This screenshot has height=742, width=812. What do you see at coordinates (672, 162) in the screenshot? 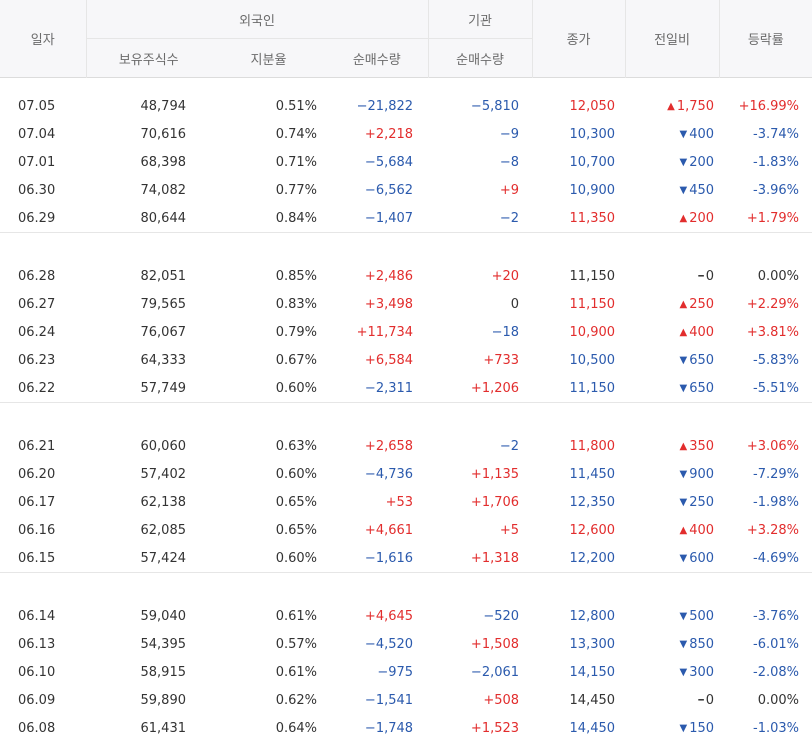
I see `cell-change: ▼200` at bounding box center [672, 162].